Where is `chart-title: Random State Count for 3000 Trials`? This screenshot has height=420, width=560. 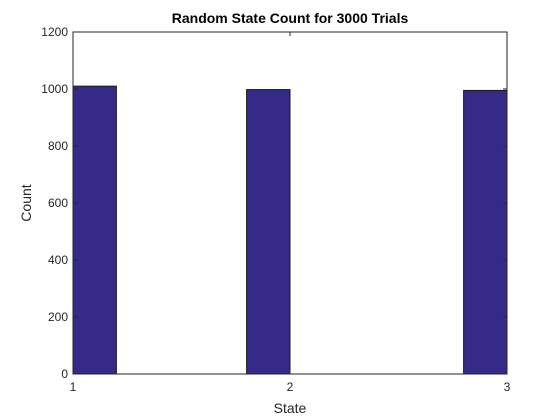
chart-title: Random State Count for 3000 Trials is located at coordinates (290, 18).